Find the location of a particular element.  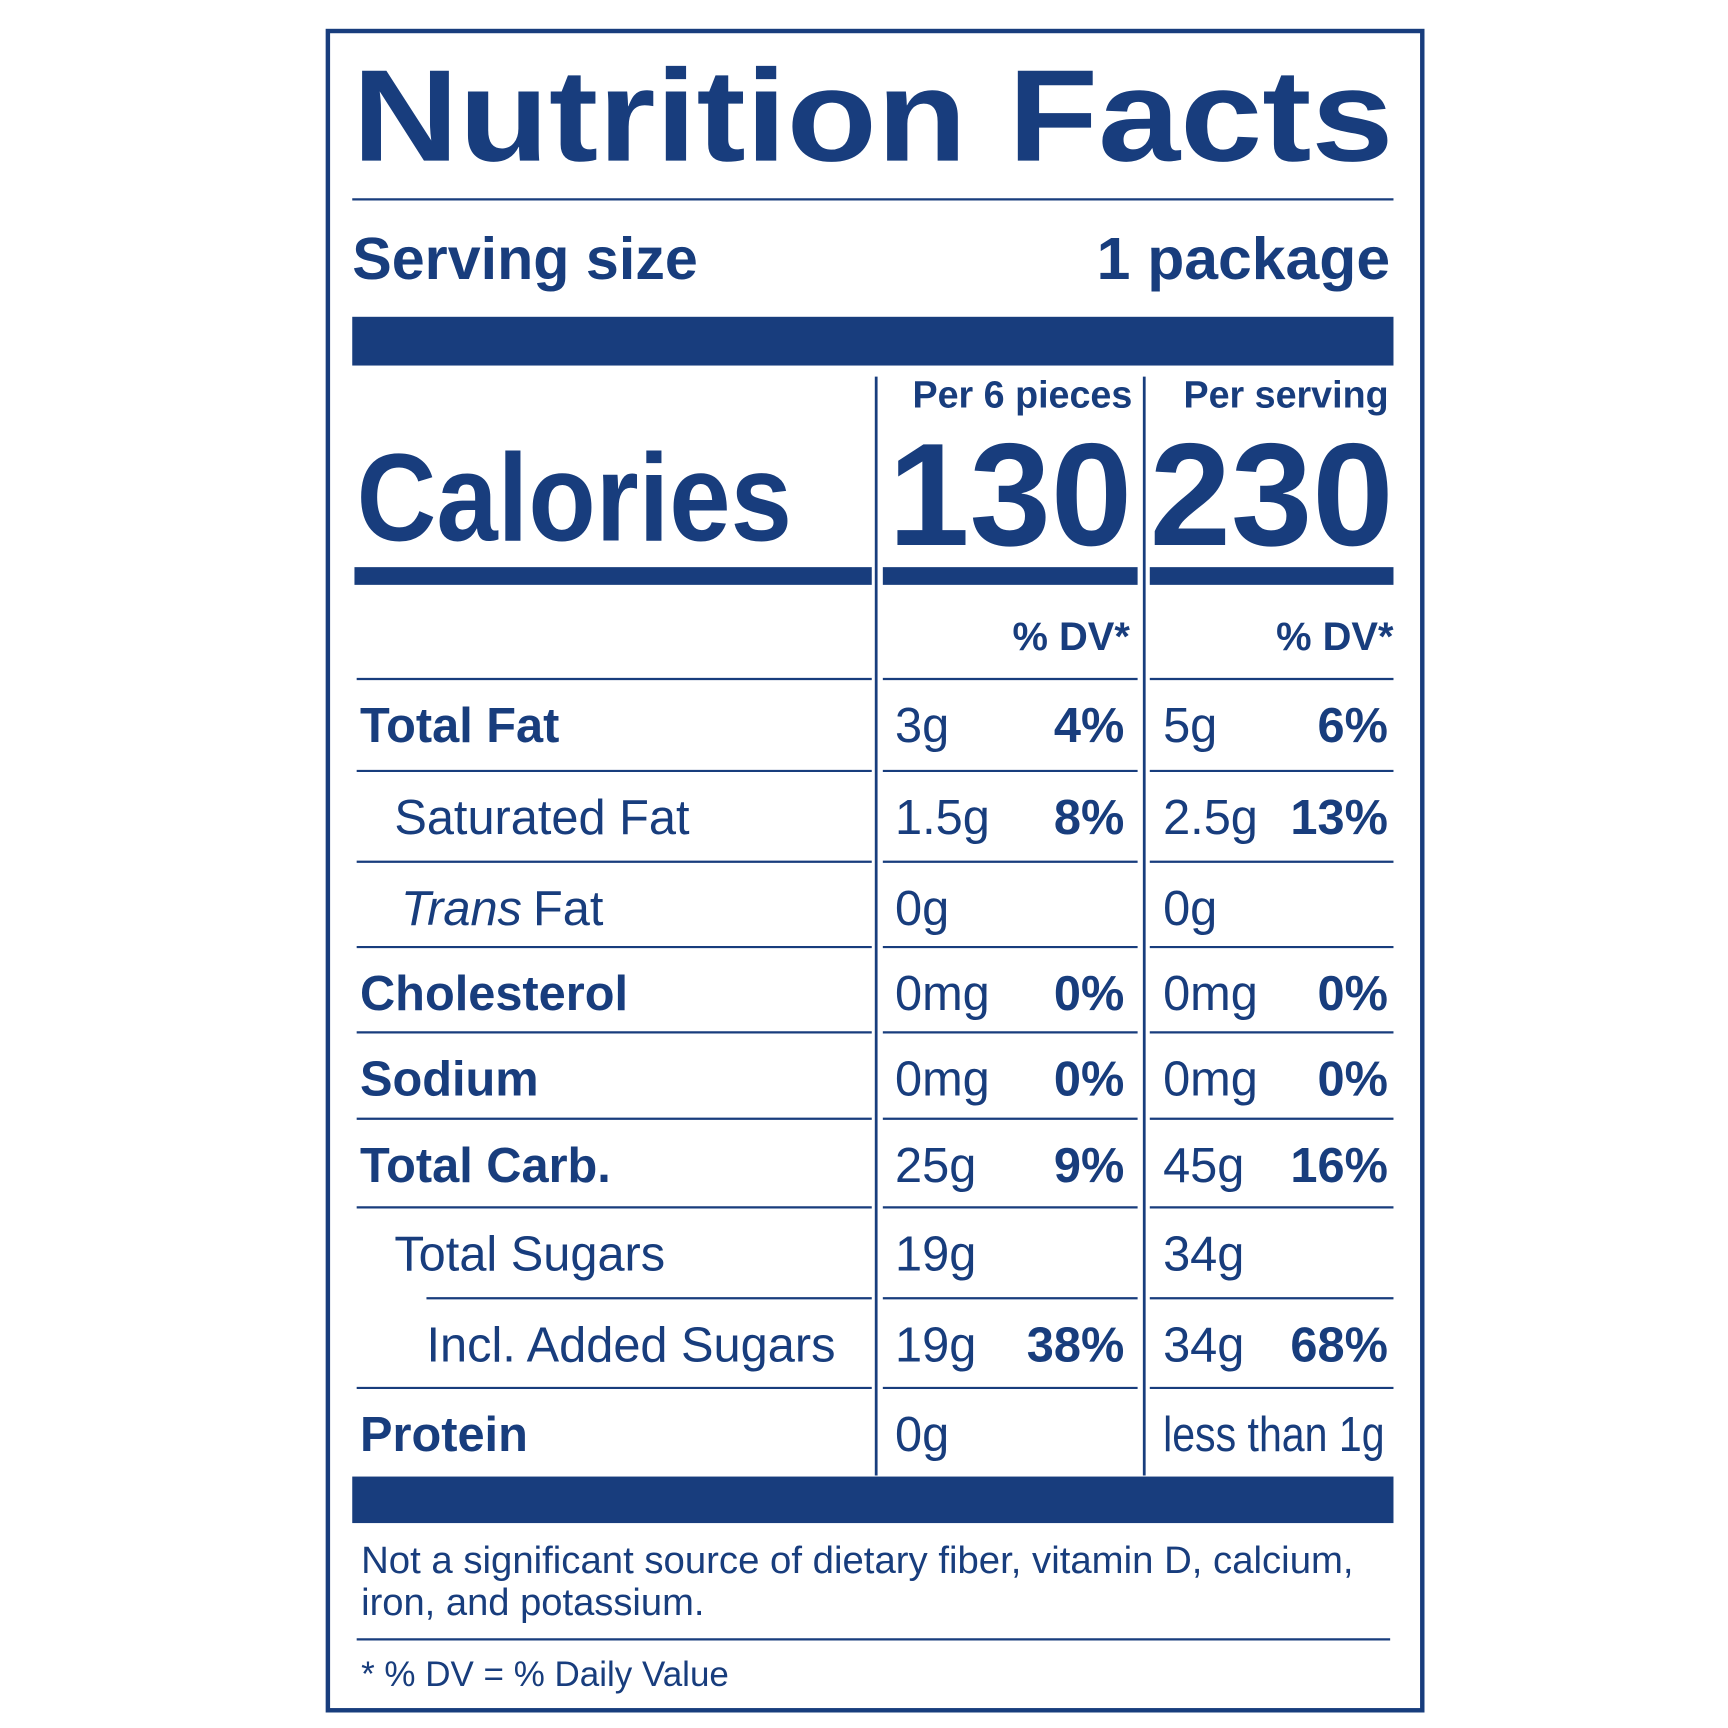

daily-value: 38% is located at coordinates (1076, 1345).